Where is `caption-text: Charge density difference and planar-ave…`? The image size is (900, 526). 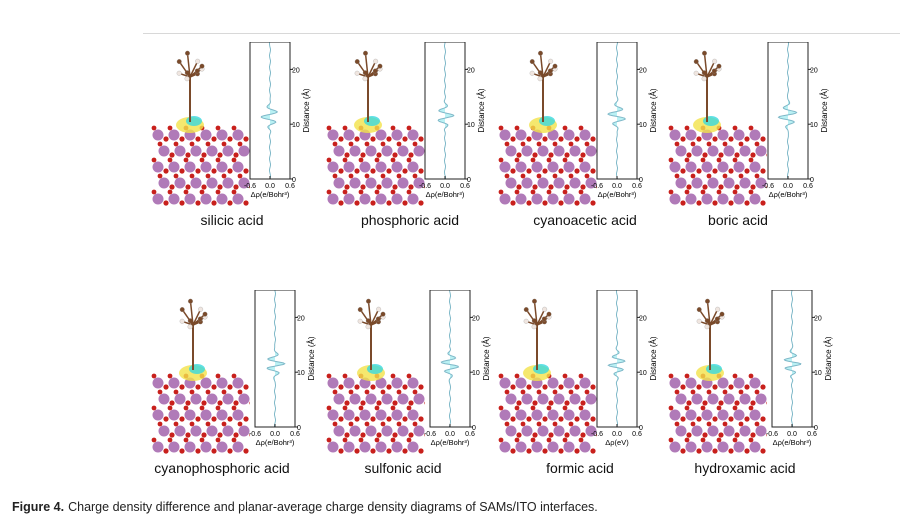 caption-text: Charge density difference and planar-ave… is located at coordinates (333, 507).